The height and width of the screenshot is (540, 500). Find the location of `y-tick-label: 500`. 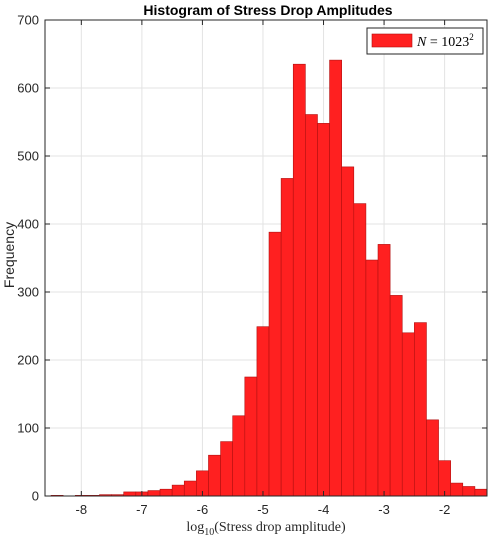

y-tick-label: 500 is located at coordinates (28, 156).